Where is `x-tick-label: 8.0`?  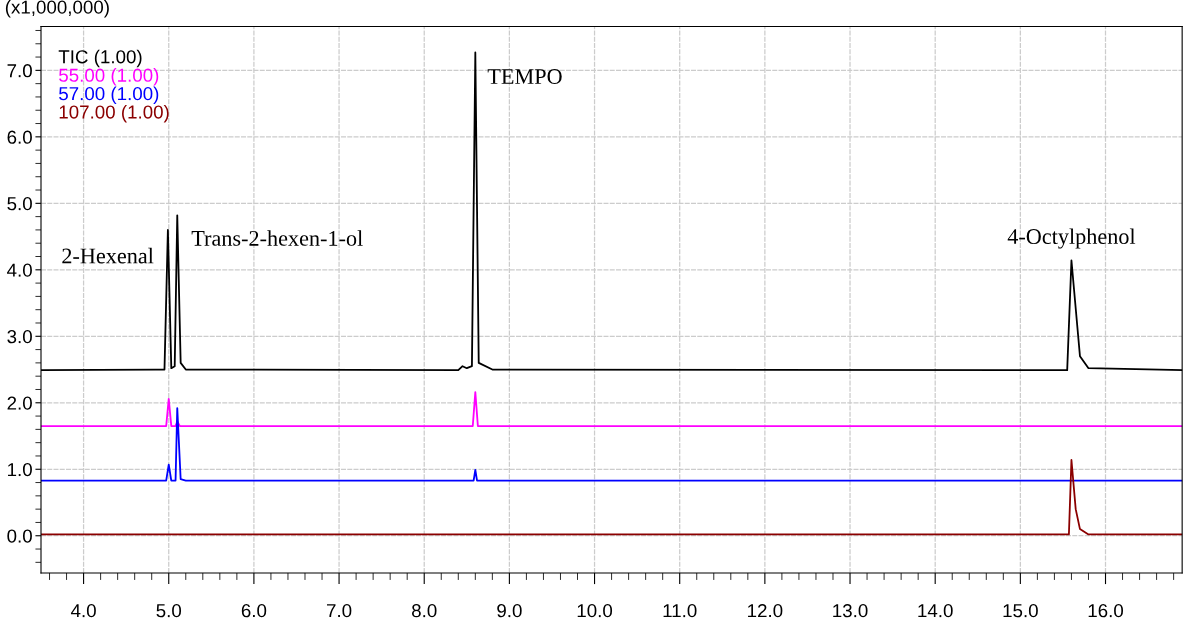 x-tick-label: 8.0 is located at coordinates (424, 611).